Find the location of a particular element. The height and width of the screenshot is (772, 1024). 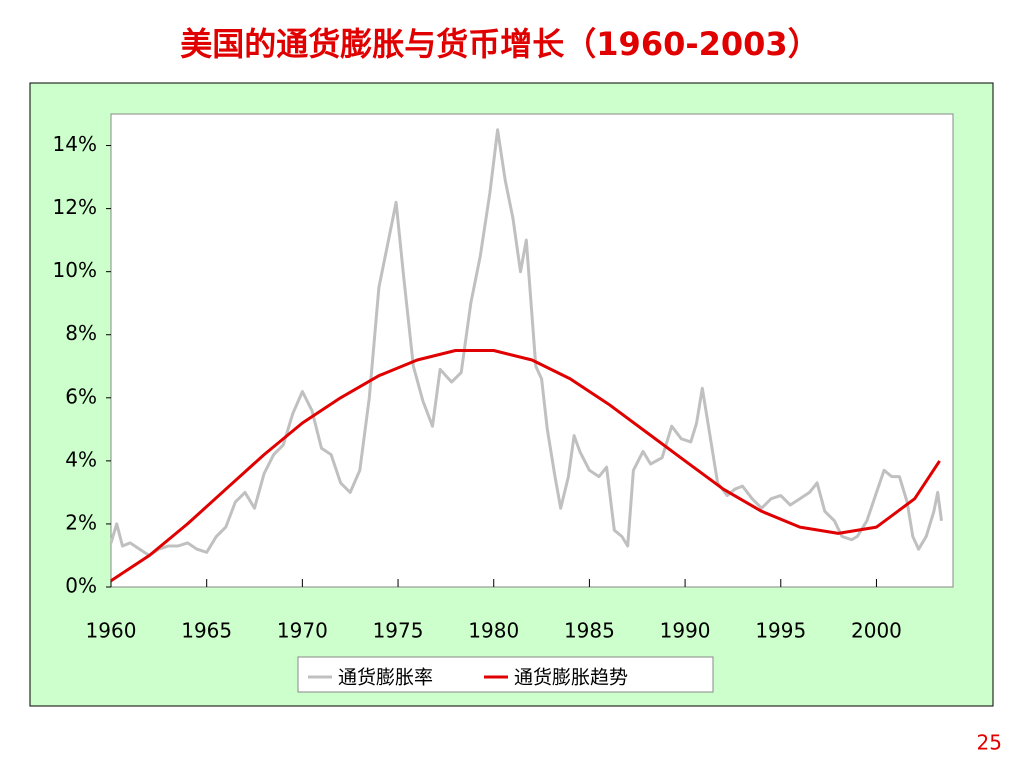

y-tick-label: 14% is located at coordinates (75, 144).